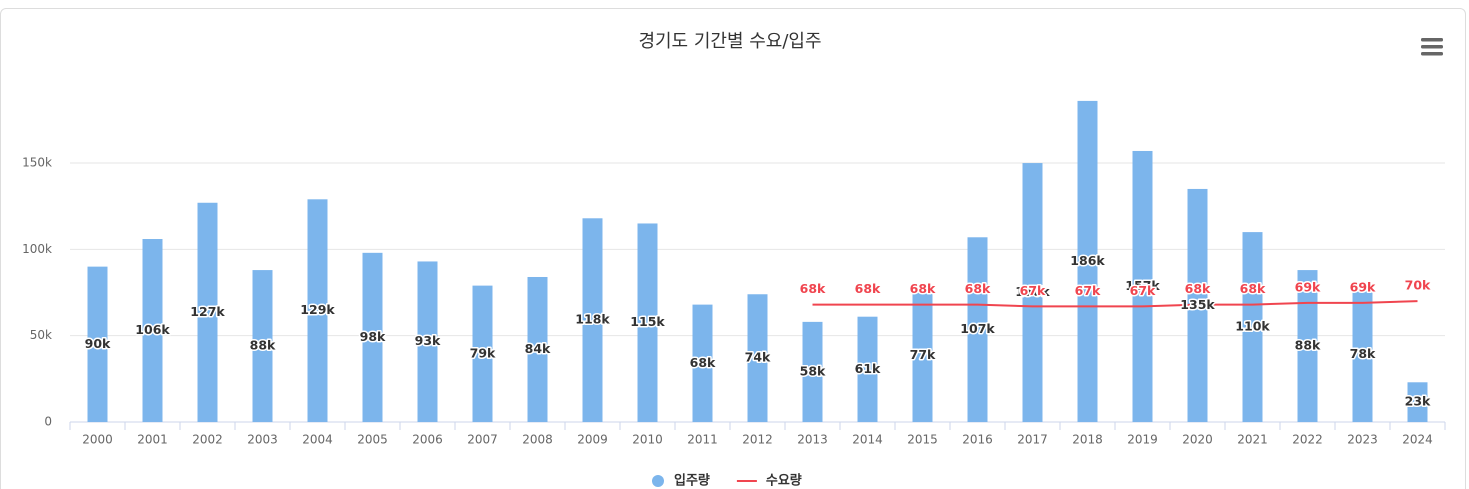 This screenshot has height=489, width=1469. I want to click on menu-button, so click(1432, 47).